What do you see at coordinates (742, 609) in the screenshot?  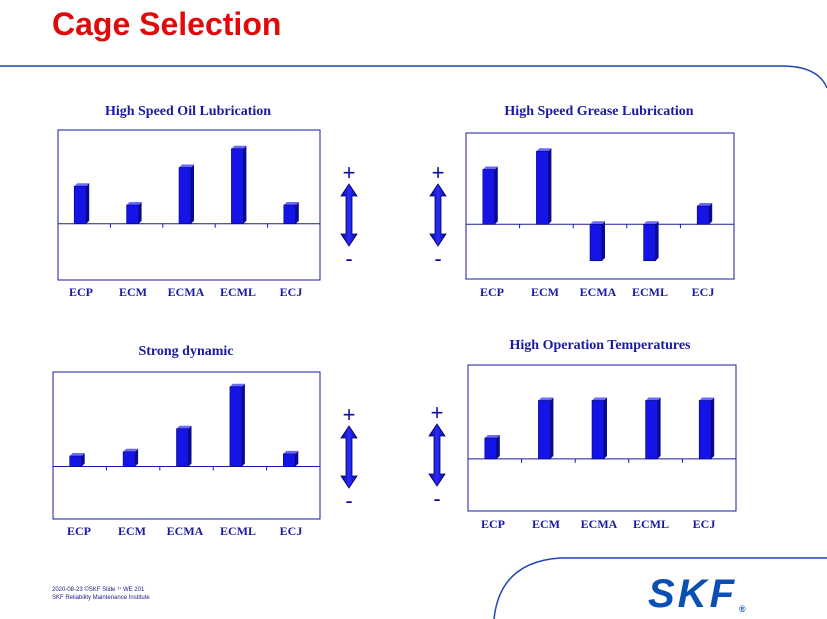 I see `registered-mark: ®` at bounding box center [742, 609].